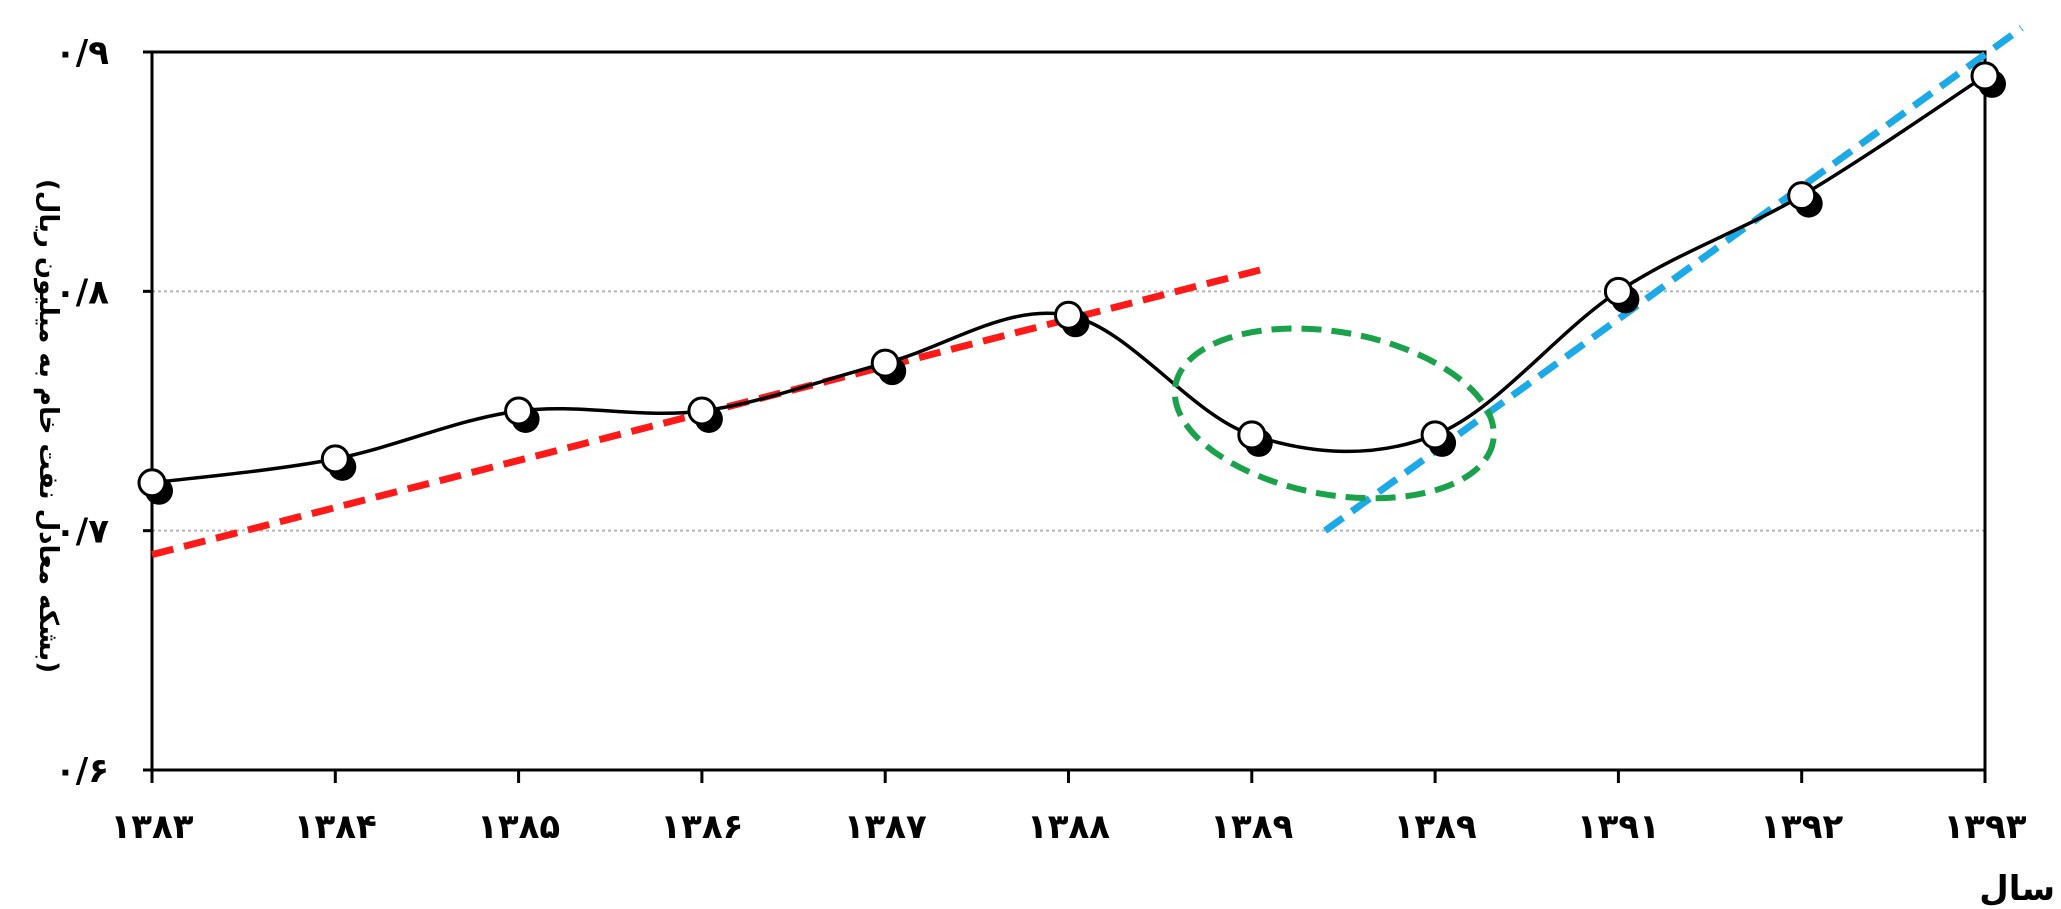 The height and width of the screenshot is (909, 2061). I want to click on y-ticks: ۰/۶ ۰/۷ ۰/۸ ۰/۹, so click(103, 412).